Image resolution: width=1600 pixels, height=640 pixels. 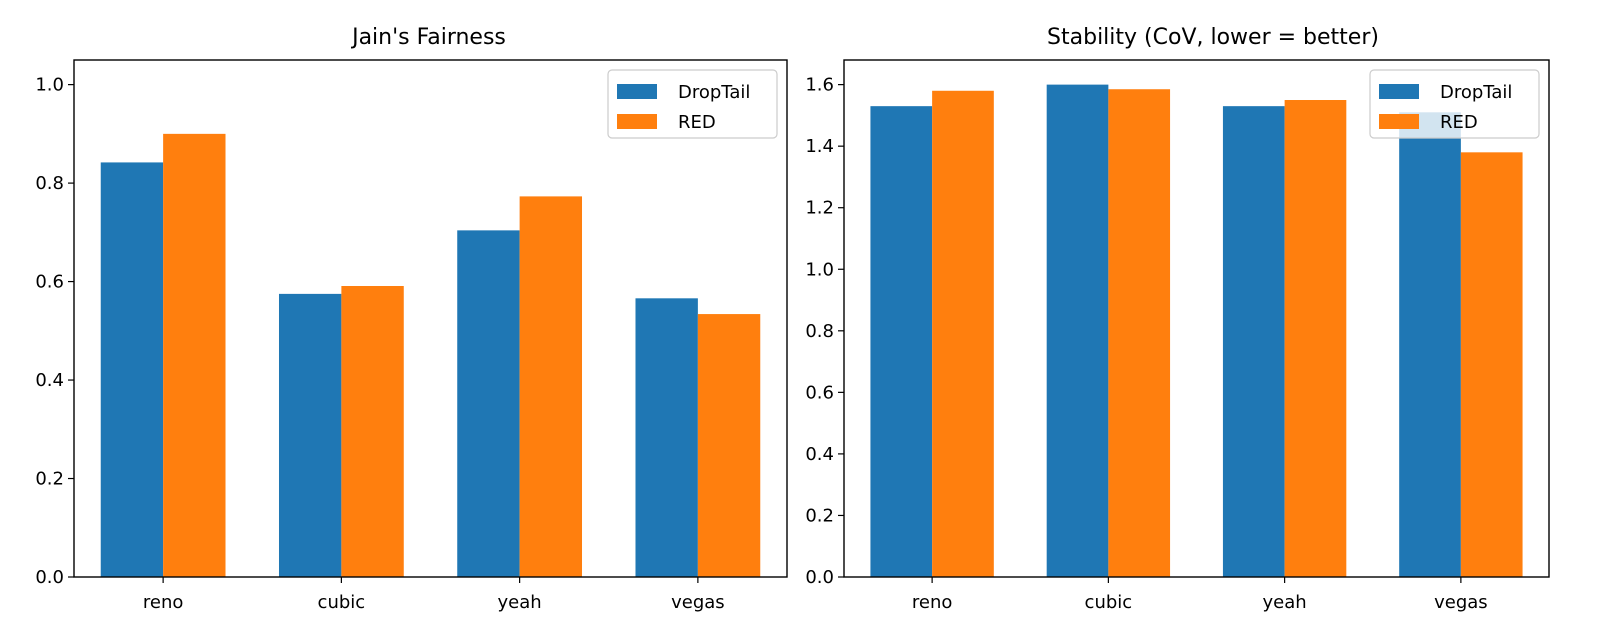 What do you see at coordinates (819, 146) in the screenshot?
I see `y-tick-label: 1.4` at bounding box center [819, 146].